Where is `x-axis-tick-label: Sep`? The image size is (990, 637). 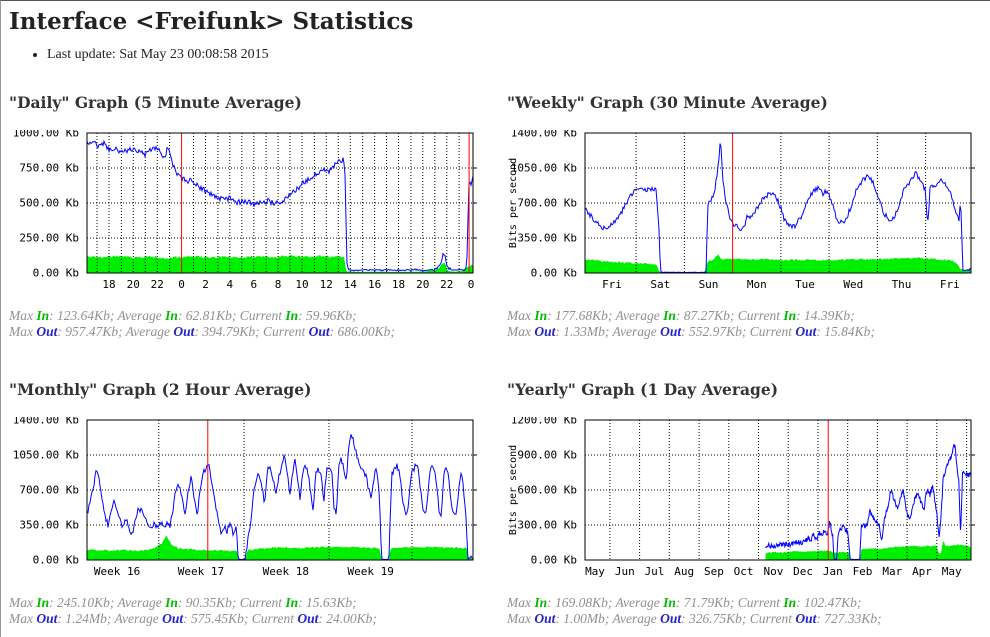
x-axis-tick-label: Sep is located at coordinates (714, 571).